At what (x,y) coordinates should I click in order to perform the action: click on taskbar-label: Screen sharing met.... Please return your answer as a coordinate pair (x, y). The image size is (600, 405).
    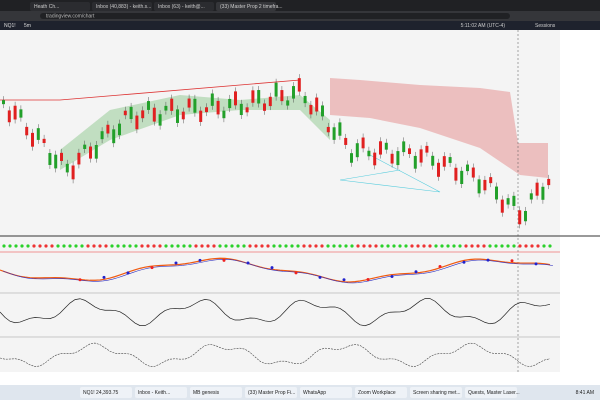
    Looking at the image, I should click on (437, 393).